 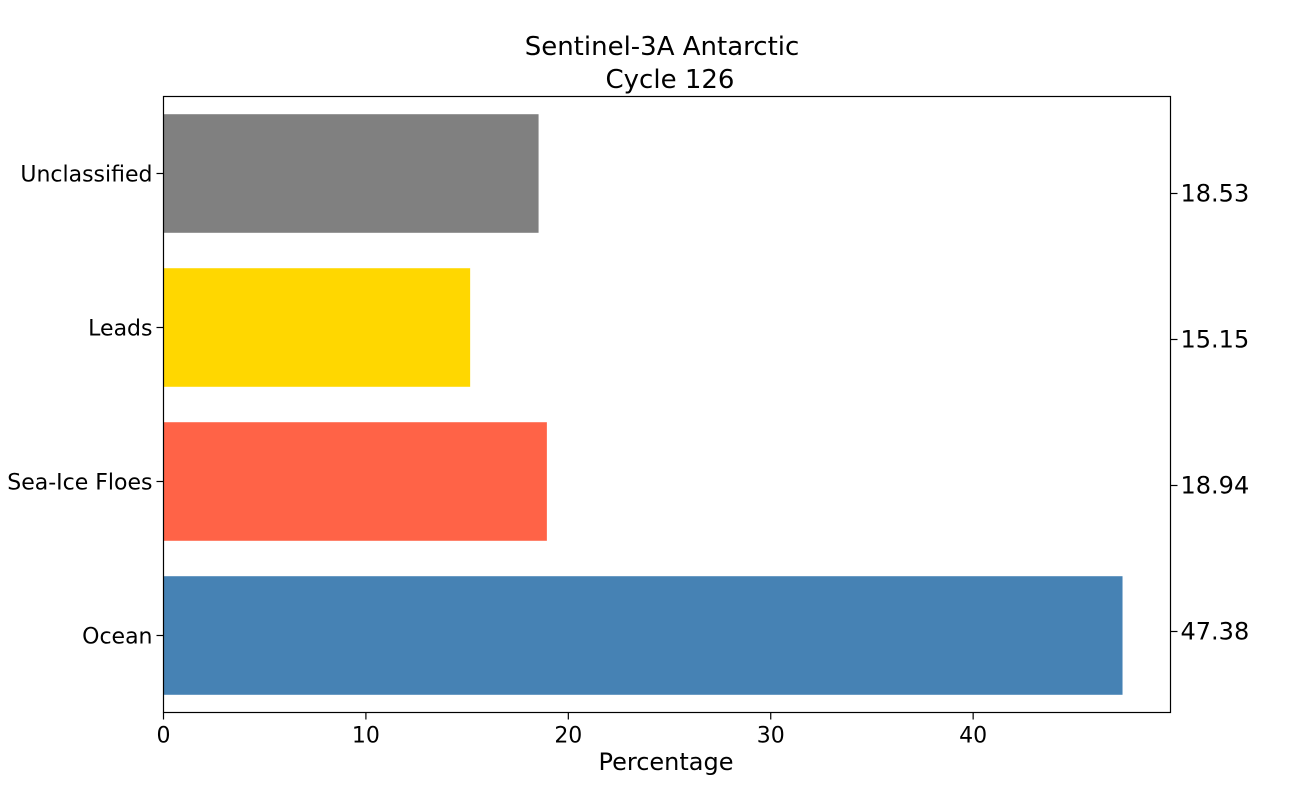 What do you see at coordinates (665, 762) in the screenshot?
I see `x-axis-label: Percentage` at bounding box center [665, 762].